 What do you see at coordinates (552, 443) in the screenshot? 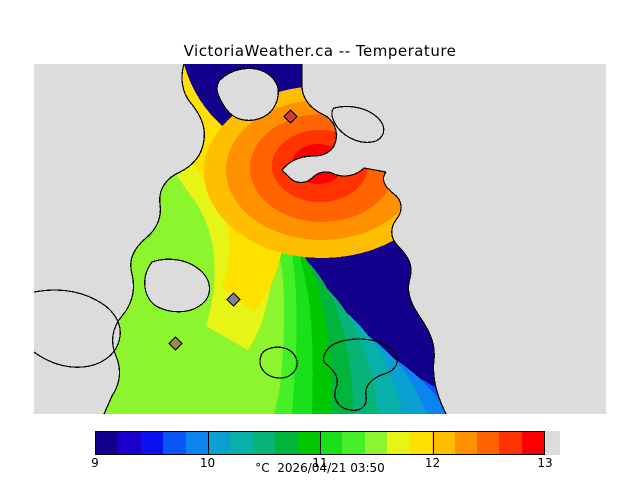
I see `colorbar-overflow-swatch` at bounding box center [552, 443].